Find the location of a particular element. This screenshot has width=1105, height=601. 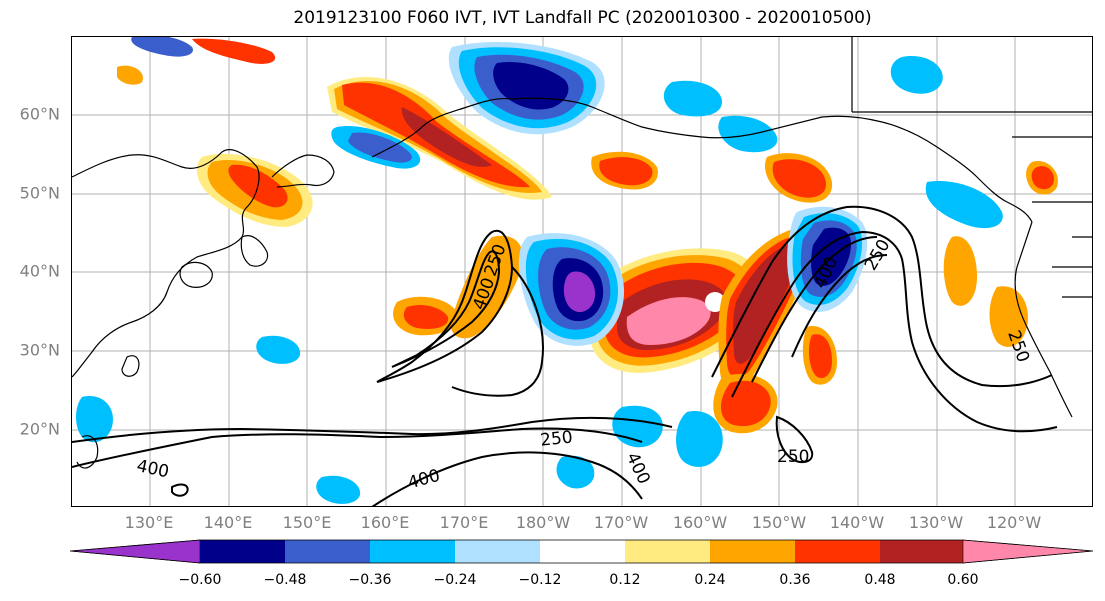

colorbar-tick: −0.60 is located at coordinates (200, 580).